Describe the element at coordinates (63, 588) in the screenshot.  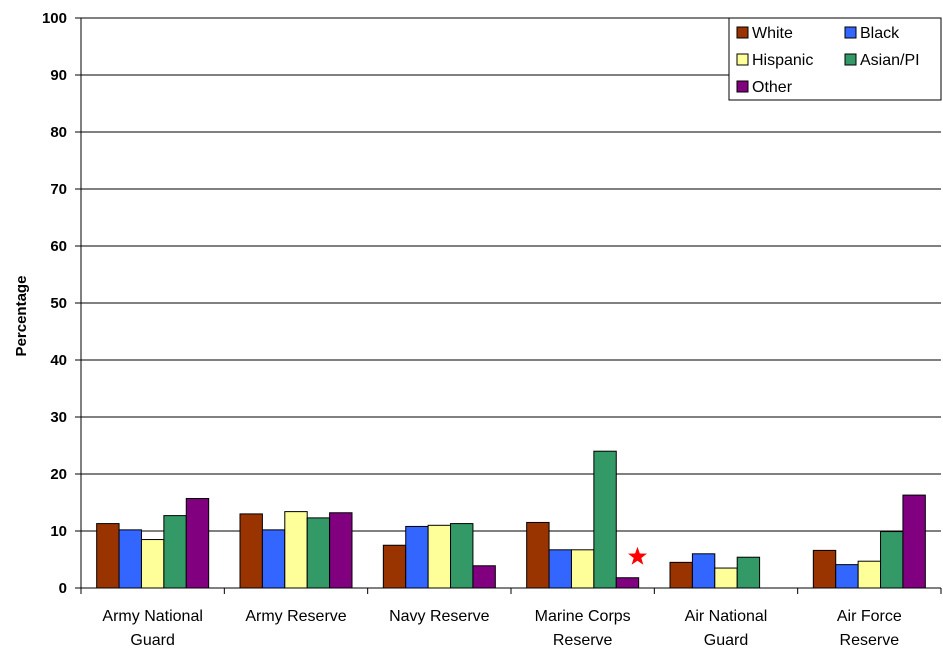
I see `y-tick-label: 0` at that location.